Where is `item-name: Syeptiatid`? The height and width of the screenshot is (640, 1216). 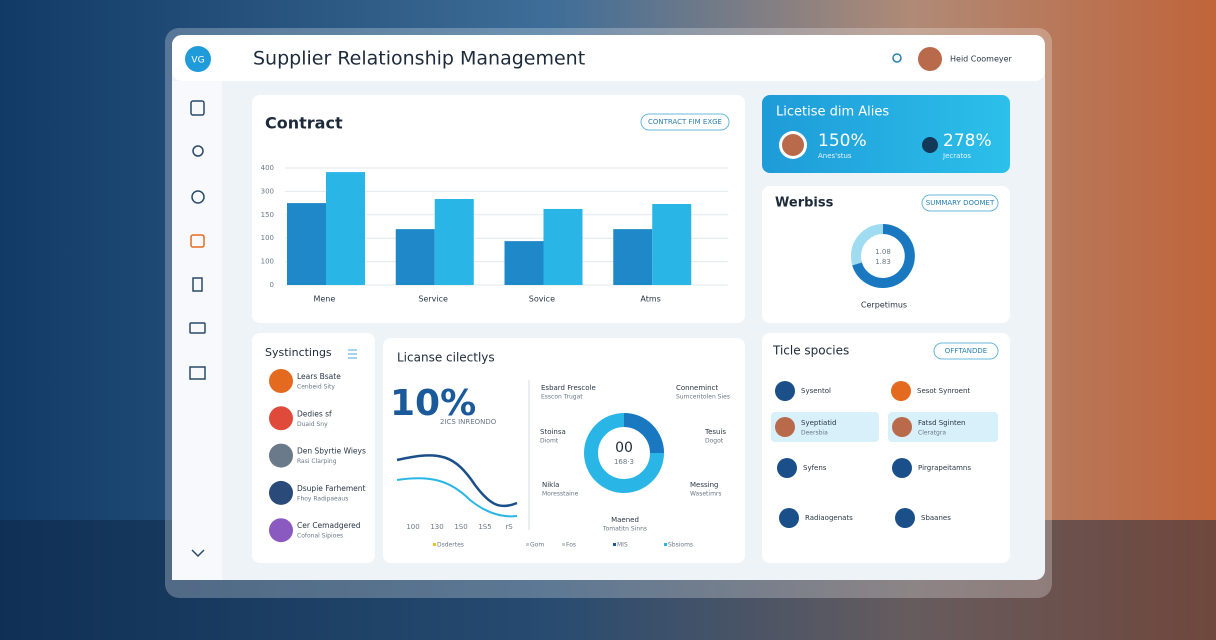 item-name: Syeptiatid is located at coordinates (818, 423).